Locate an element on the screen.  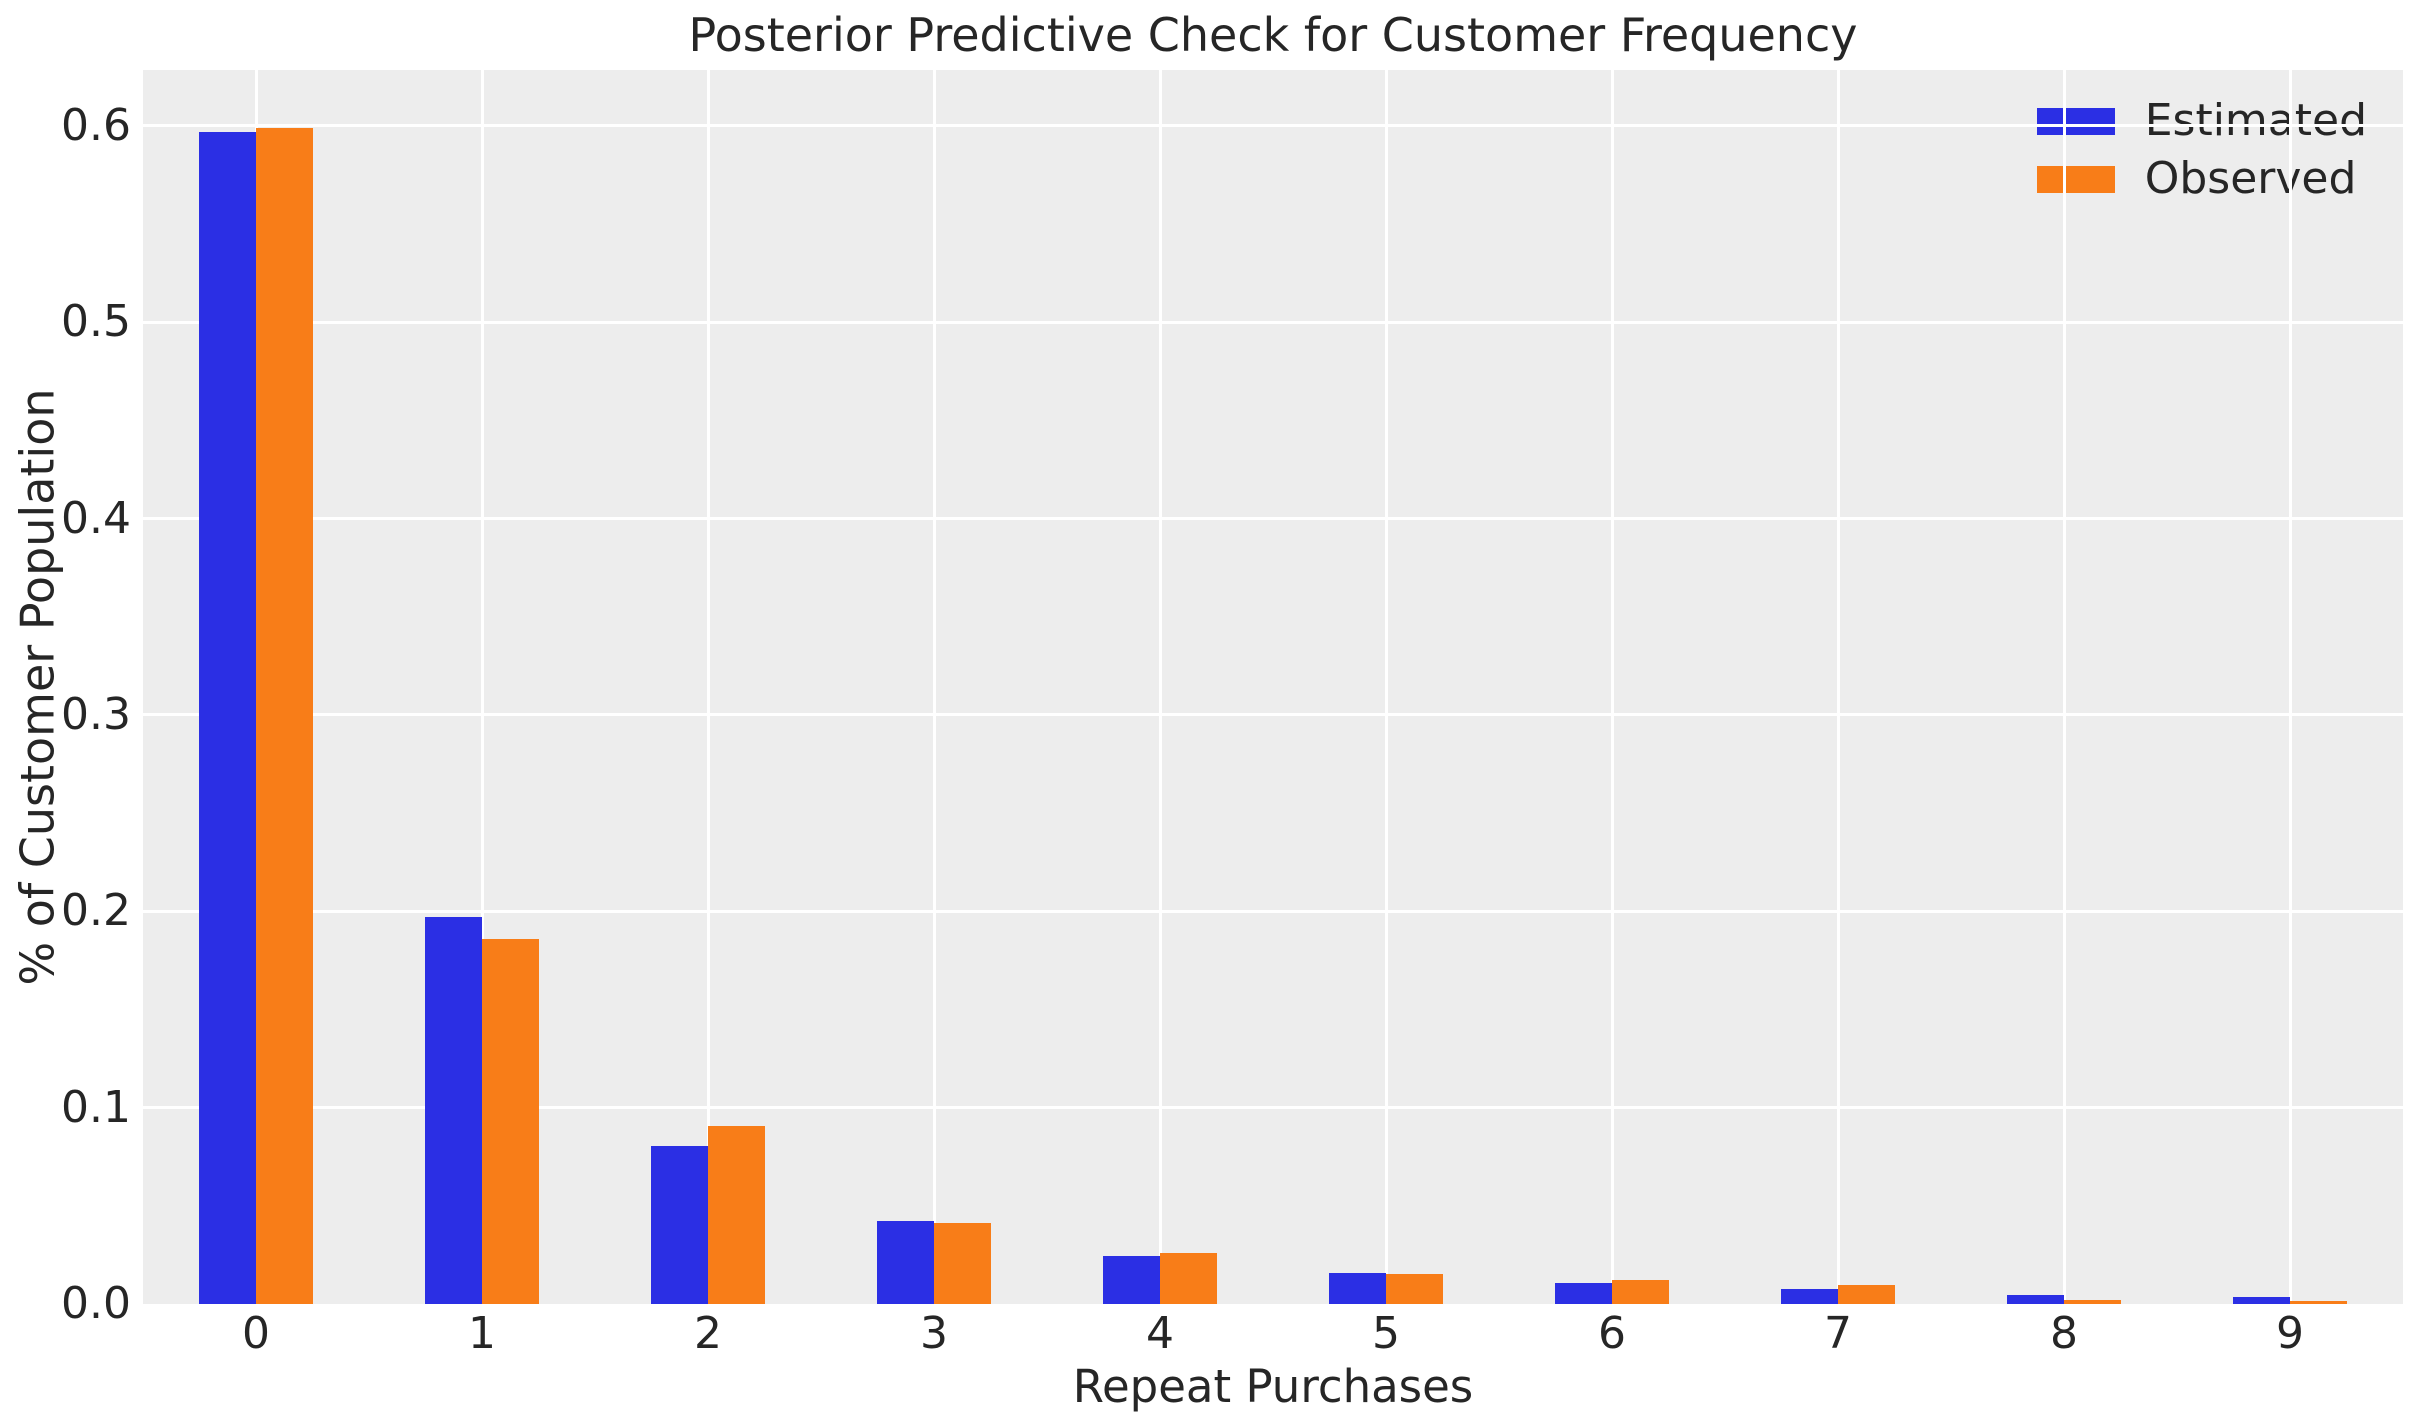
x-tick-label: 6 is located at coordinates (1612, 1333).